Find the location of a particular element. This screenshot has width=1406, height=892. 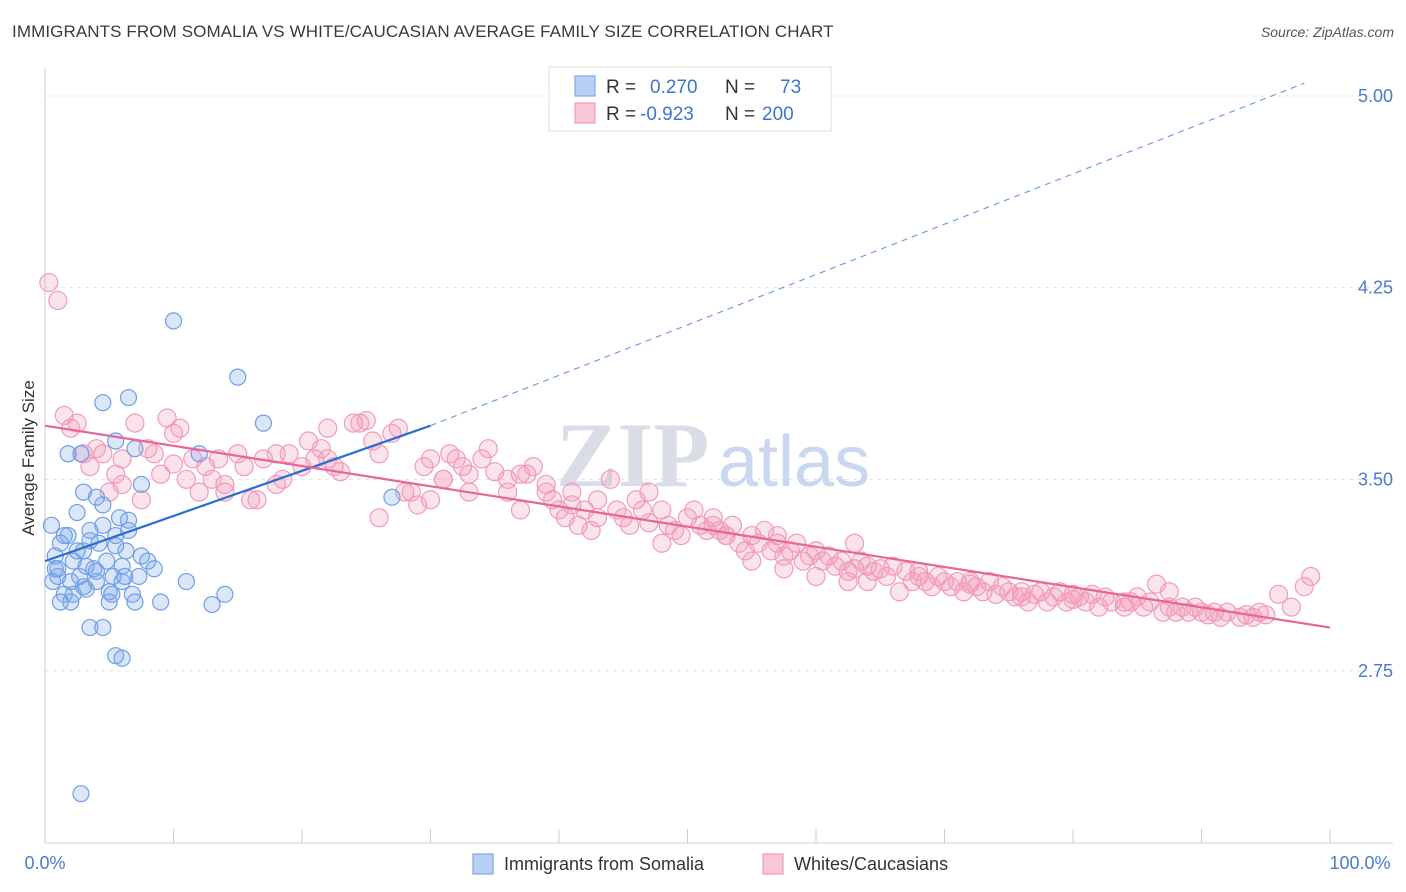

legend-r-value-2: -0.923 is located at coordinates (667, 114).